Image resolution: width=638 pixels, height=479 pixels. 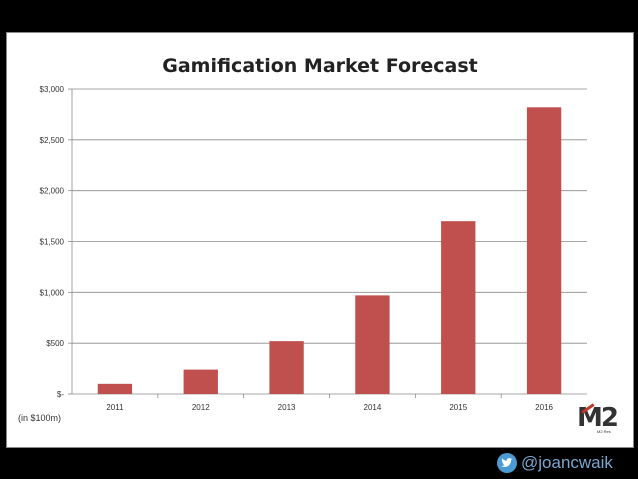 I want to click on x-tick-label: 2013, so click(x=287, y=407).